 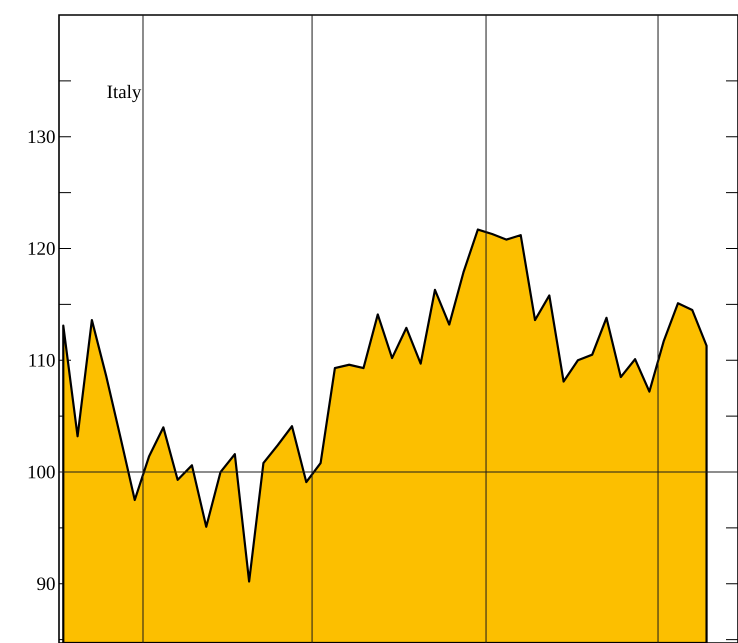 What do you see at coordinates (124, 93) in the screenshot?
I see `text: Italy` at bounding box center [124, 93].